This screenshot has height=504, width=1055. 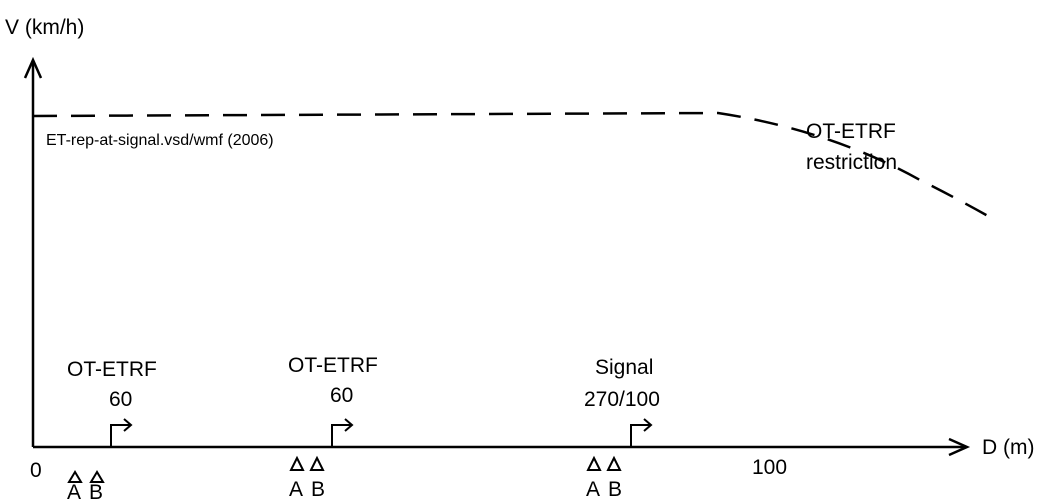 What do you see at coordinates (851, 131) in the screenshot?
I see `curve-label-line1: OT-ETRF` at bounding box center [851, 131].